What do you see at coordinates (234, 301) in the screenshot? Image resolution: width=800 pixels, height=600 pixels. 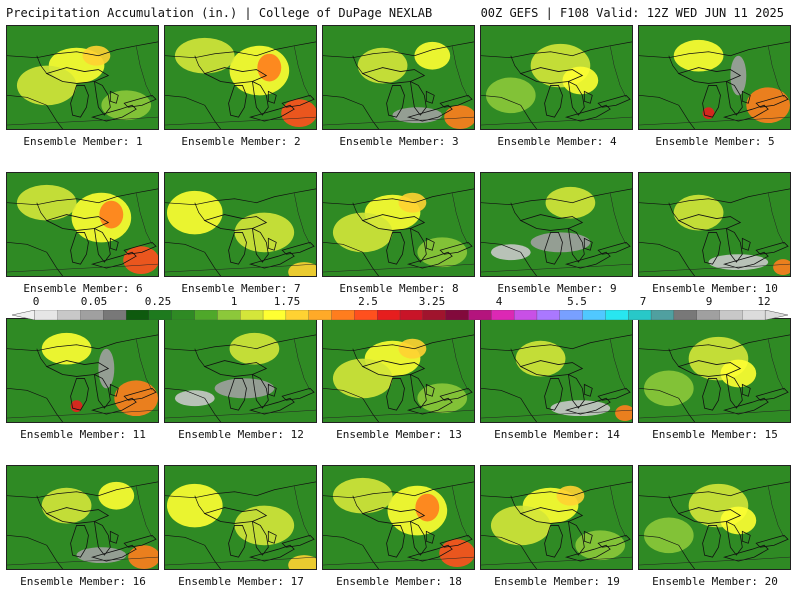 I see `colorbar-tick-label: 1` at bounding box center [234, 301].